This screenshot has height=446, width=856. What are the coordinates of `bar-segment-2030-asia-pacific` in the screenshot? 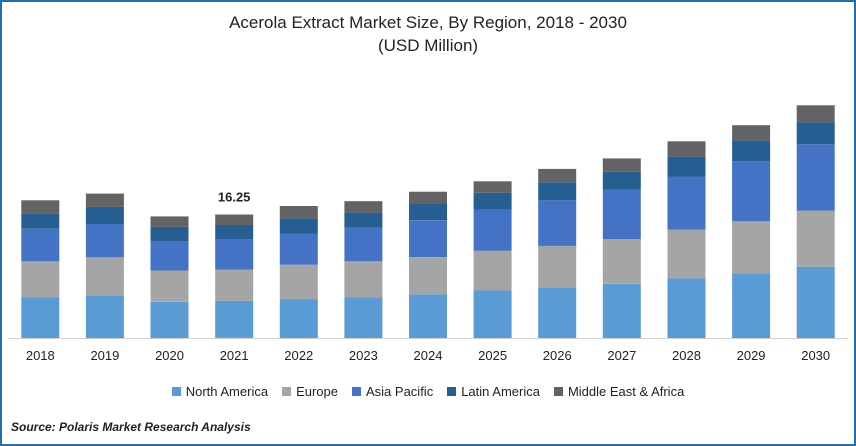 It's located at (815, 177).